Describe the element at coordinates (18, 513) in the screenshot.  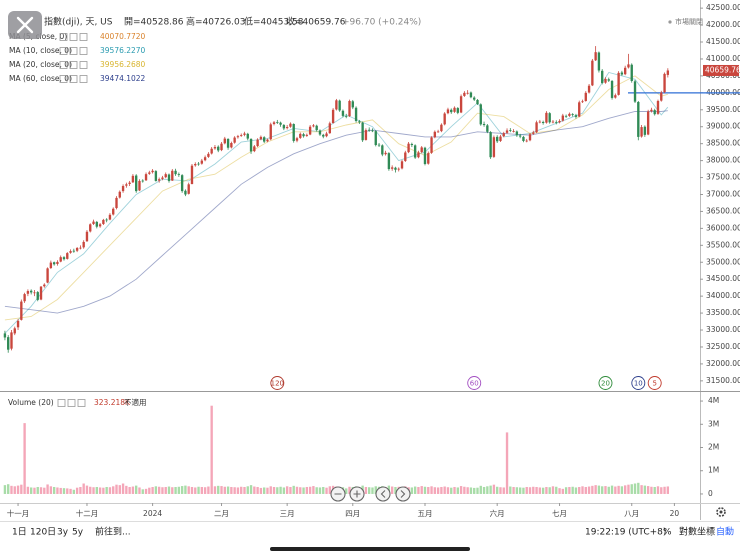
I see `x-tick-label: 十一月` at that location.